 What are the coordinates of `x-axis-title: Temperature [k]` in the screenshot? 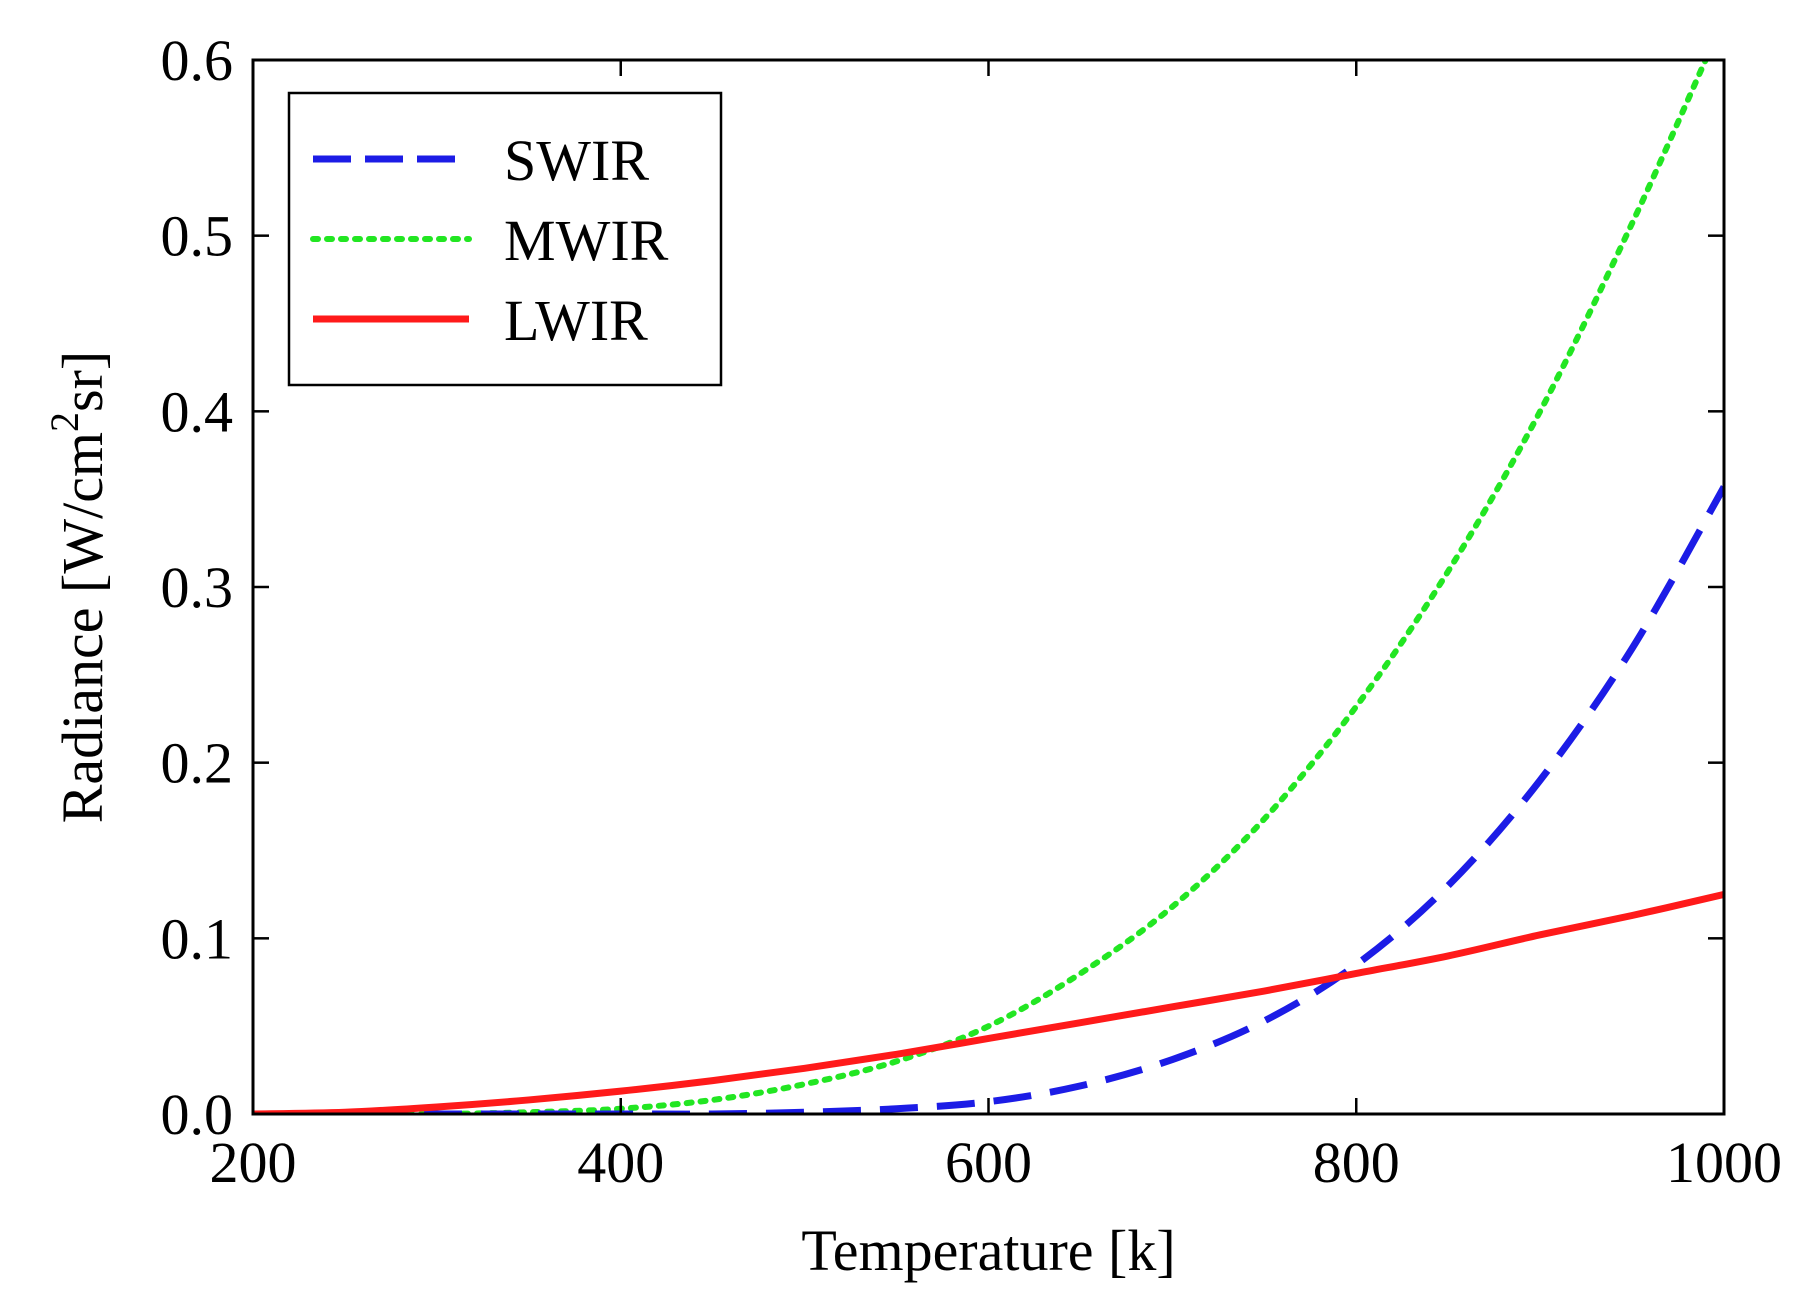 It's located at (988, 1250).